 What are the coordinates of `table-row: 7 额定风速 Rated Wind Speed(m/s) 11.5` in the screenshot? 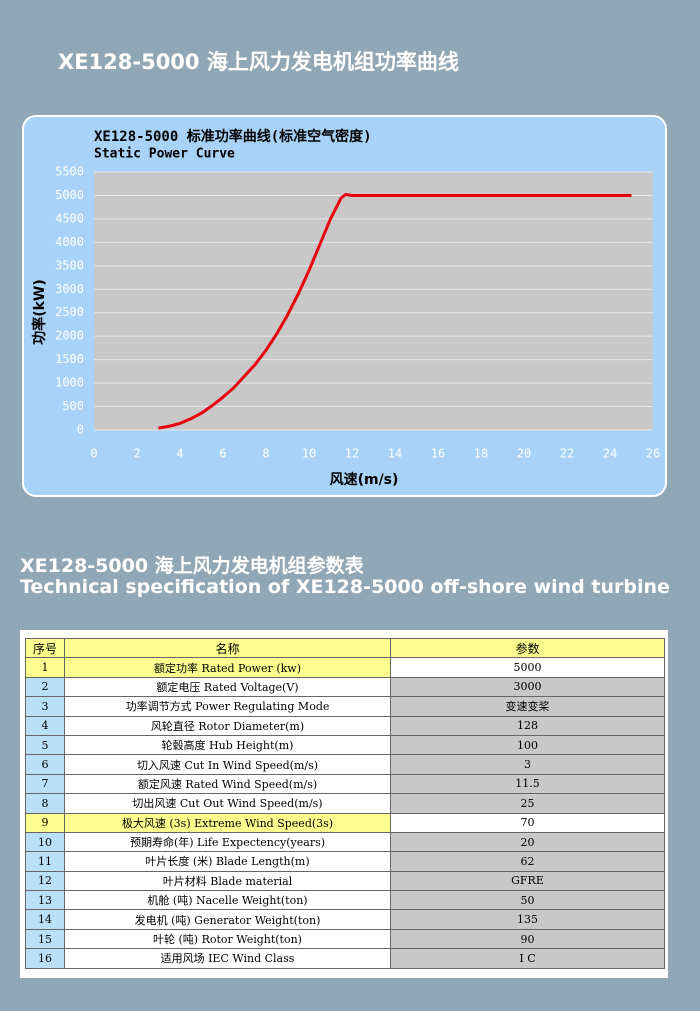 It's located at (345, 784).